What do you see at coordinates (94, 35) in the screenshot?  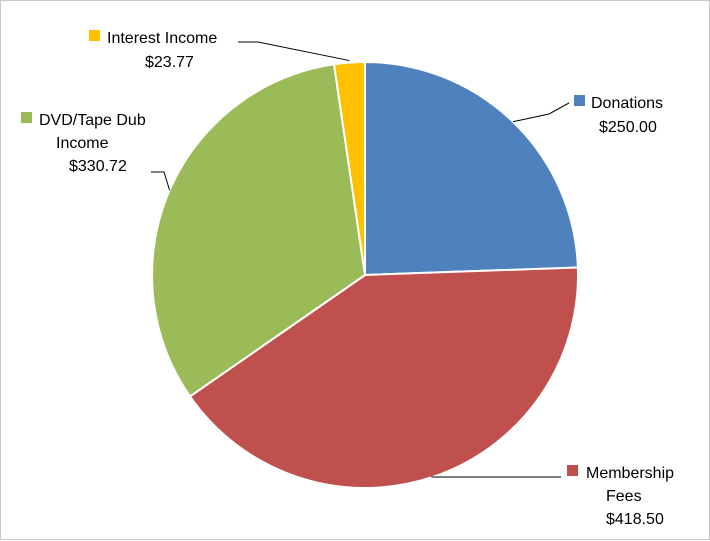 I see `legend-key-interest-income` at bounding box center [94, 35].